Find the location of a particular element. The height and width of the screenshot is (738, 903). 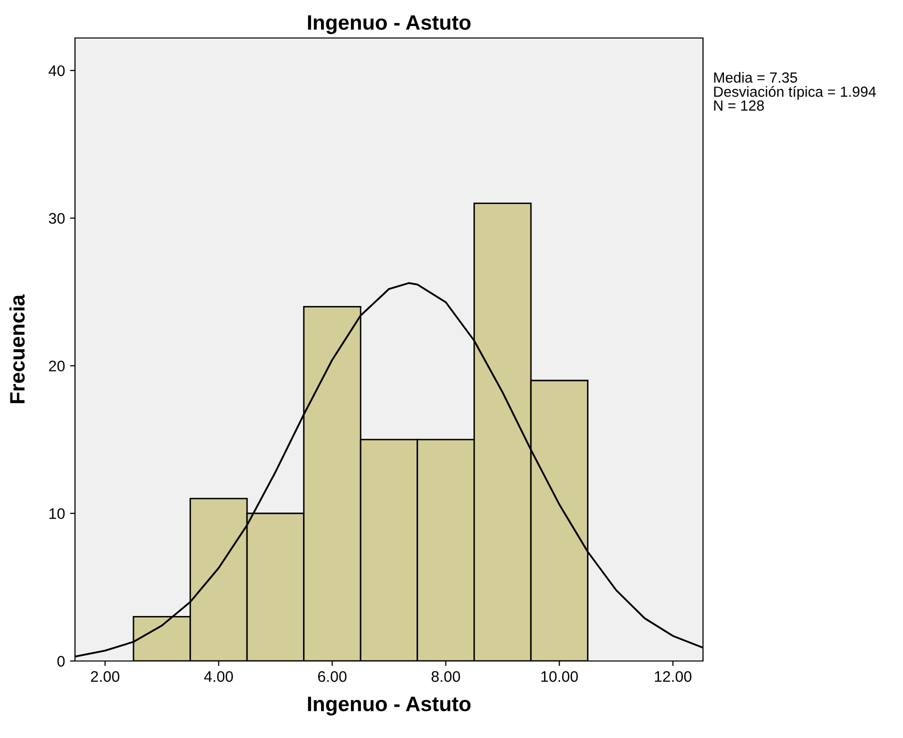

y-tick-label: 20 is located at coordinates (57, 366).